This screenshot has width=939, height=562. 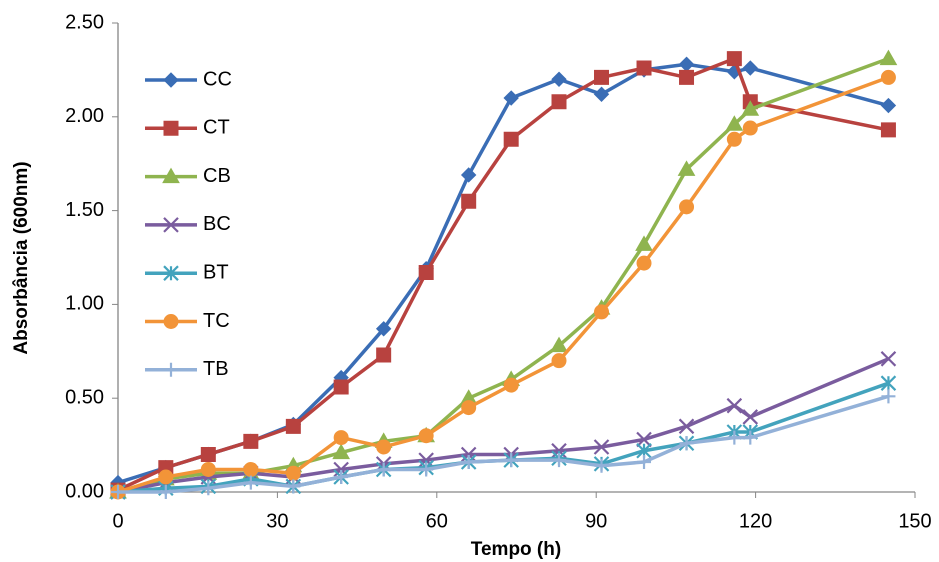 What do you see at coordinates (216, 272) in the screenshot?
I see `legend-label: BT` at bounding box center [216, 272].